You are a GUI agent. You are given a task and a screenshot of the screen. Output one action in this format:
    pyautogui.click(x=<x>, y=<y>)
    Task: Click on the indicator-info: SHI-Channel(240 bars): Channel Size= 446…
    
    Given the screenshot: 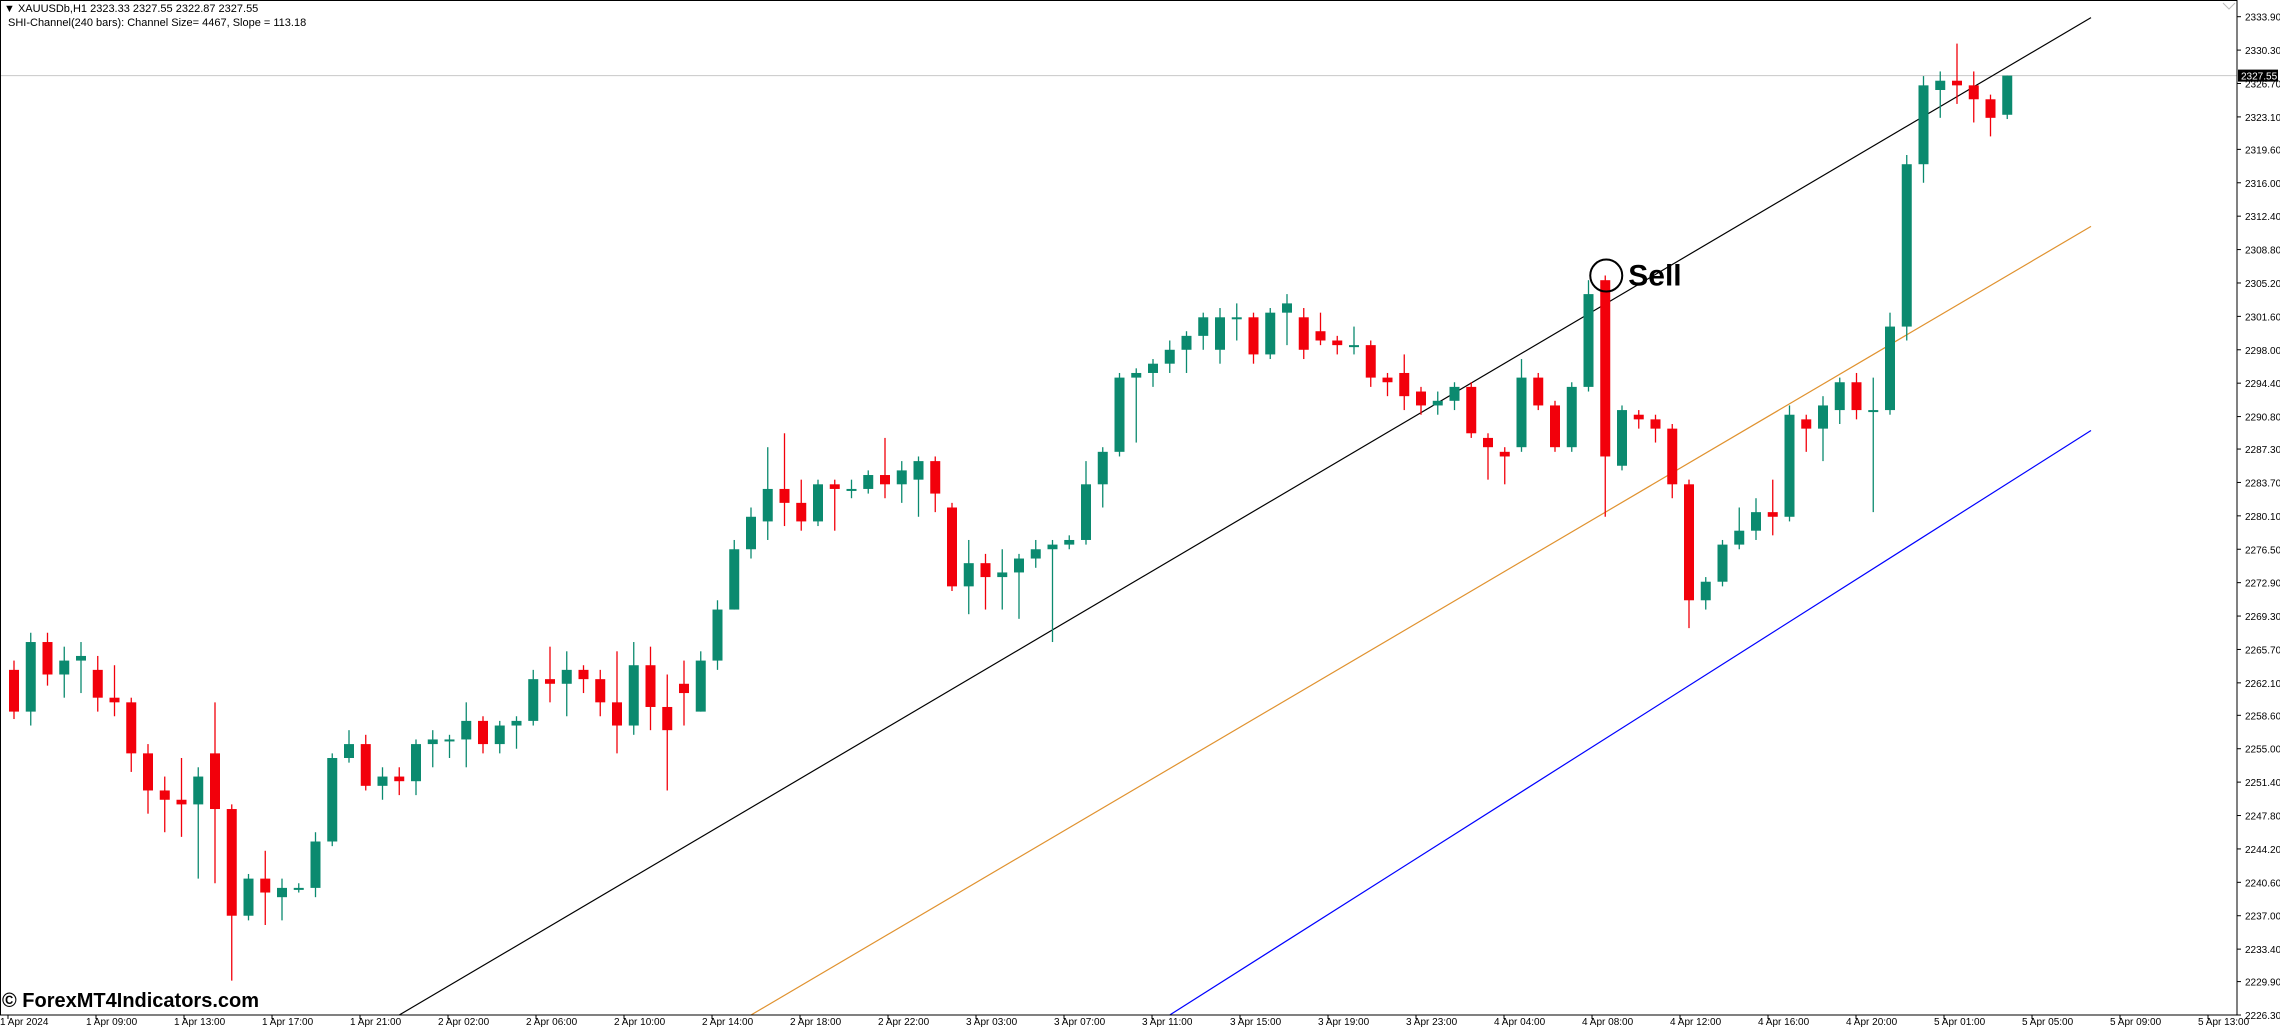 What is the action you would take?
    pyautogui.click(x=157, y=23)
    